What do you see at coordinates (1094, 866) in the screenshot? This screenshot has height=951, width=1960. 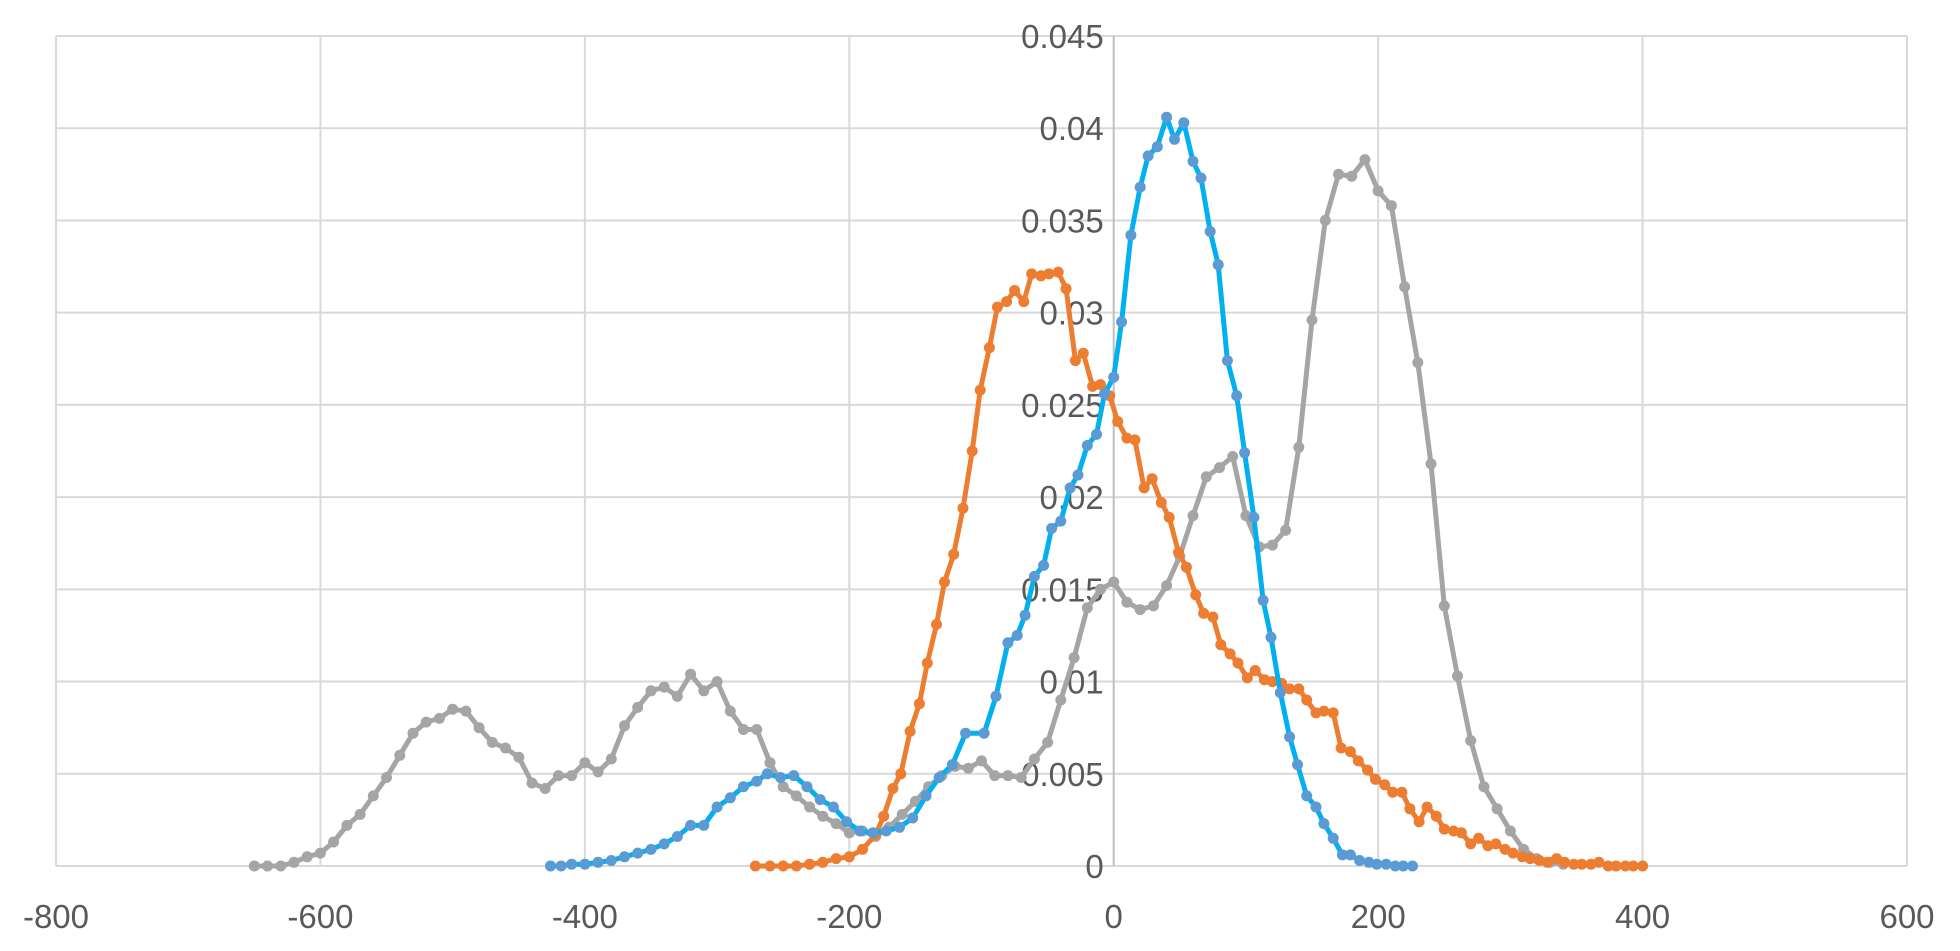 I see `y-tick-label: 0` at bounding box center [1094, 866].